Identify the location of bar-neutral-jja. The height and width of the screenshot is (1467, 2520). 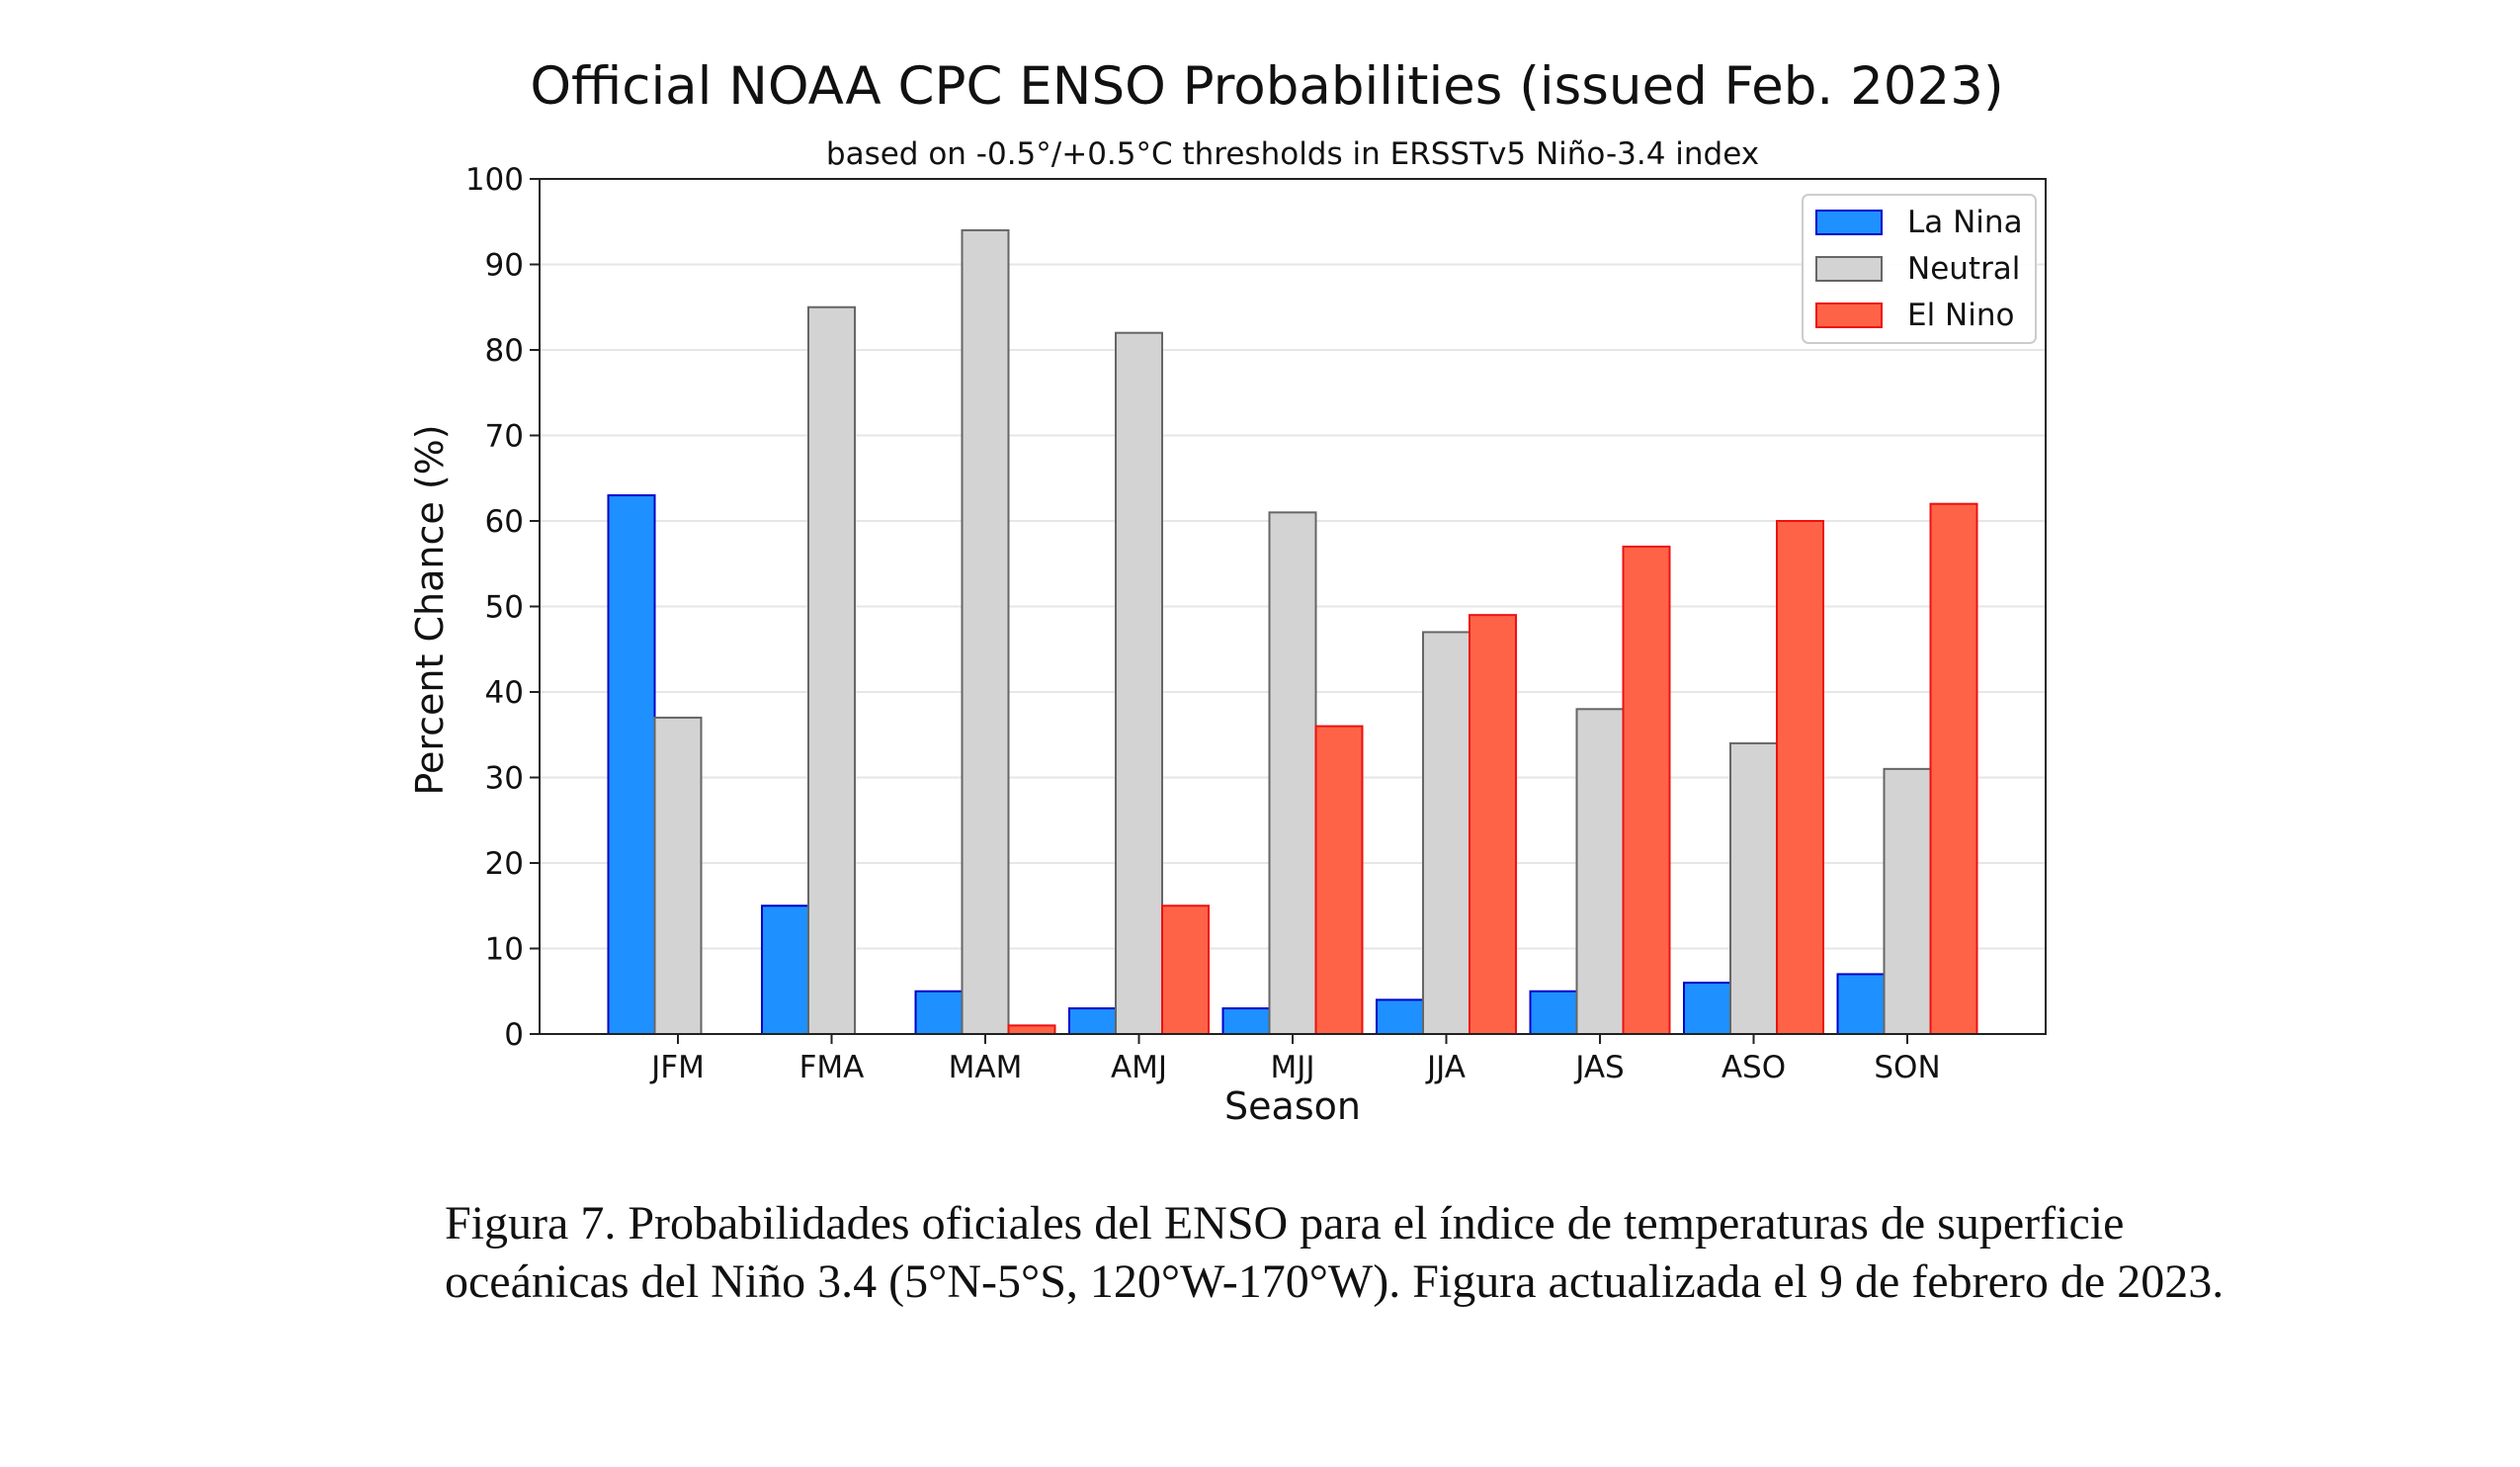
(1446, 833).